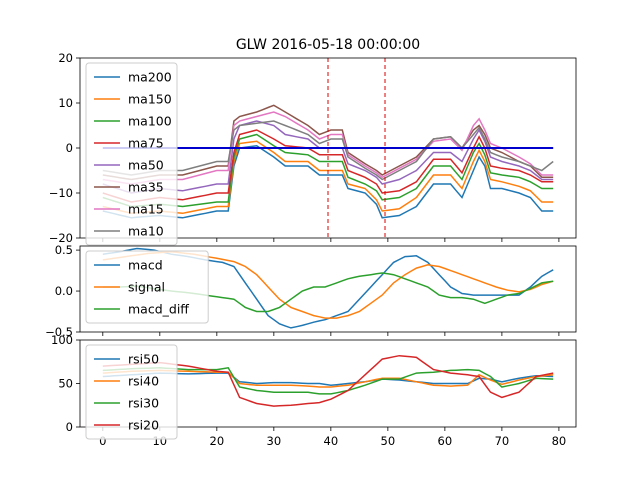 The height and width of the screenshot is (484, 640). I want to click on series-line-ma10, so click(328, 150).